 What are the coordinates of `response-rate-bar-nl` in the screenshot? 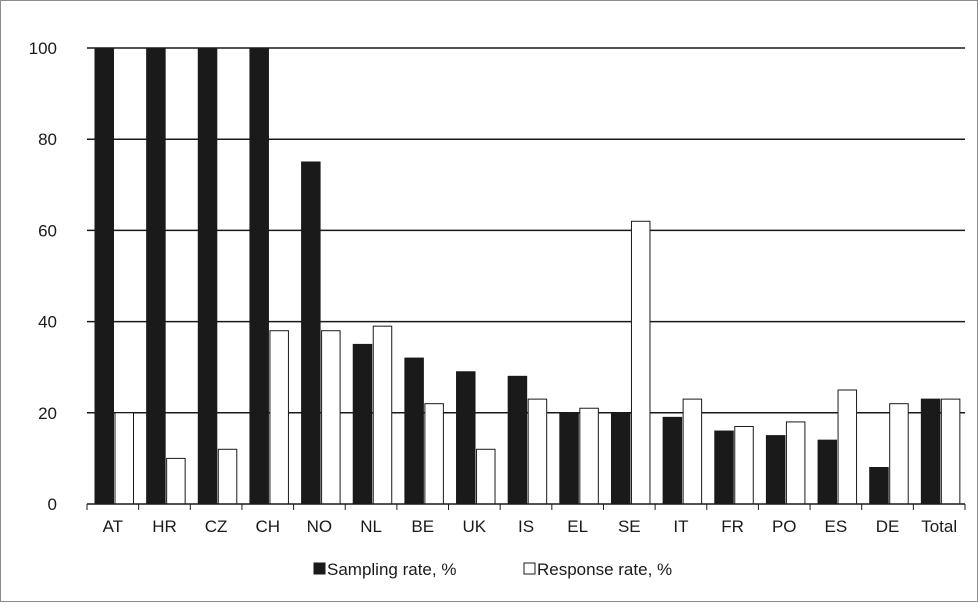 It's located at (382, 415).